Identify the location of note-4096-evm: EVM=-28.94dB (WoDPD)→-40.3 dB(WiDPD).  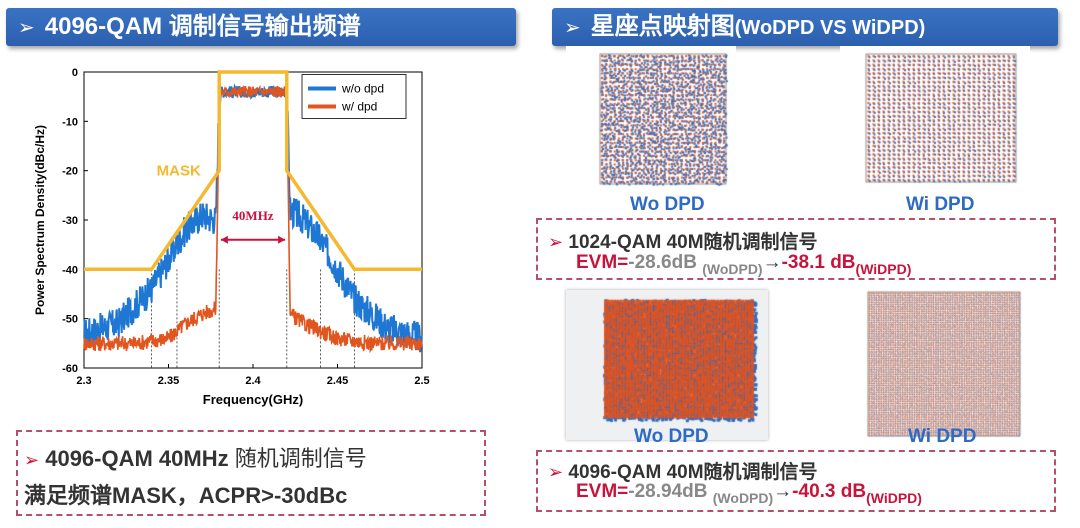
(749, 493).